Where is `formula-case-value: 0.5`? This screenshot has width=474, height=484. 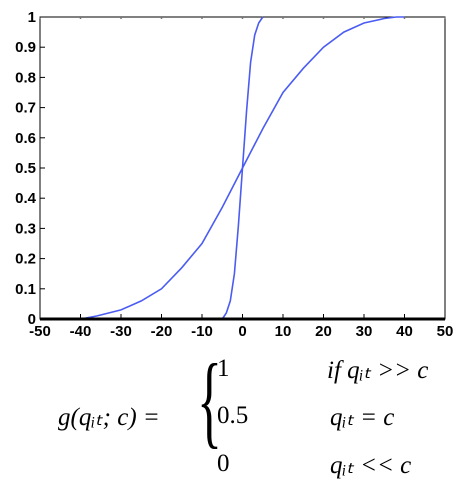
formula-case-value: 0.5 is located at coordinates (233, 415).